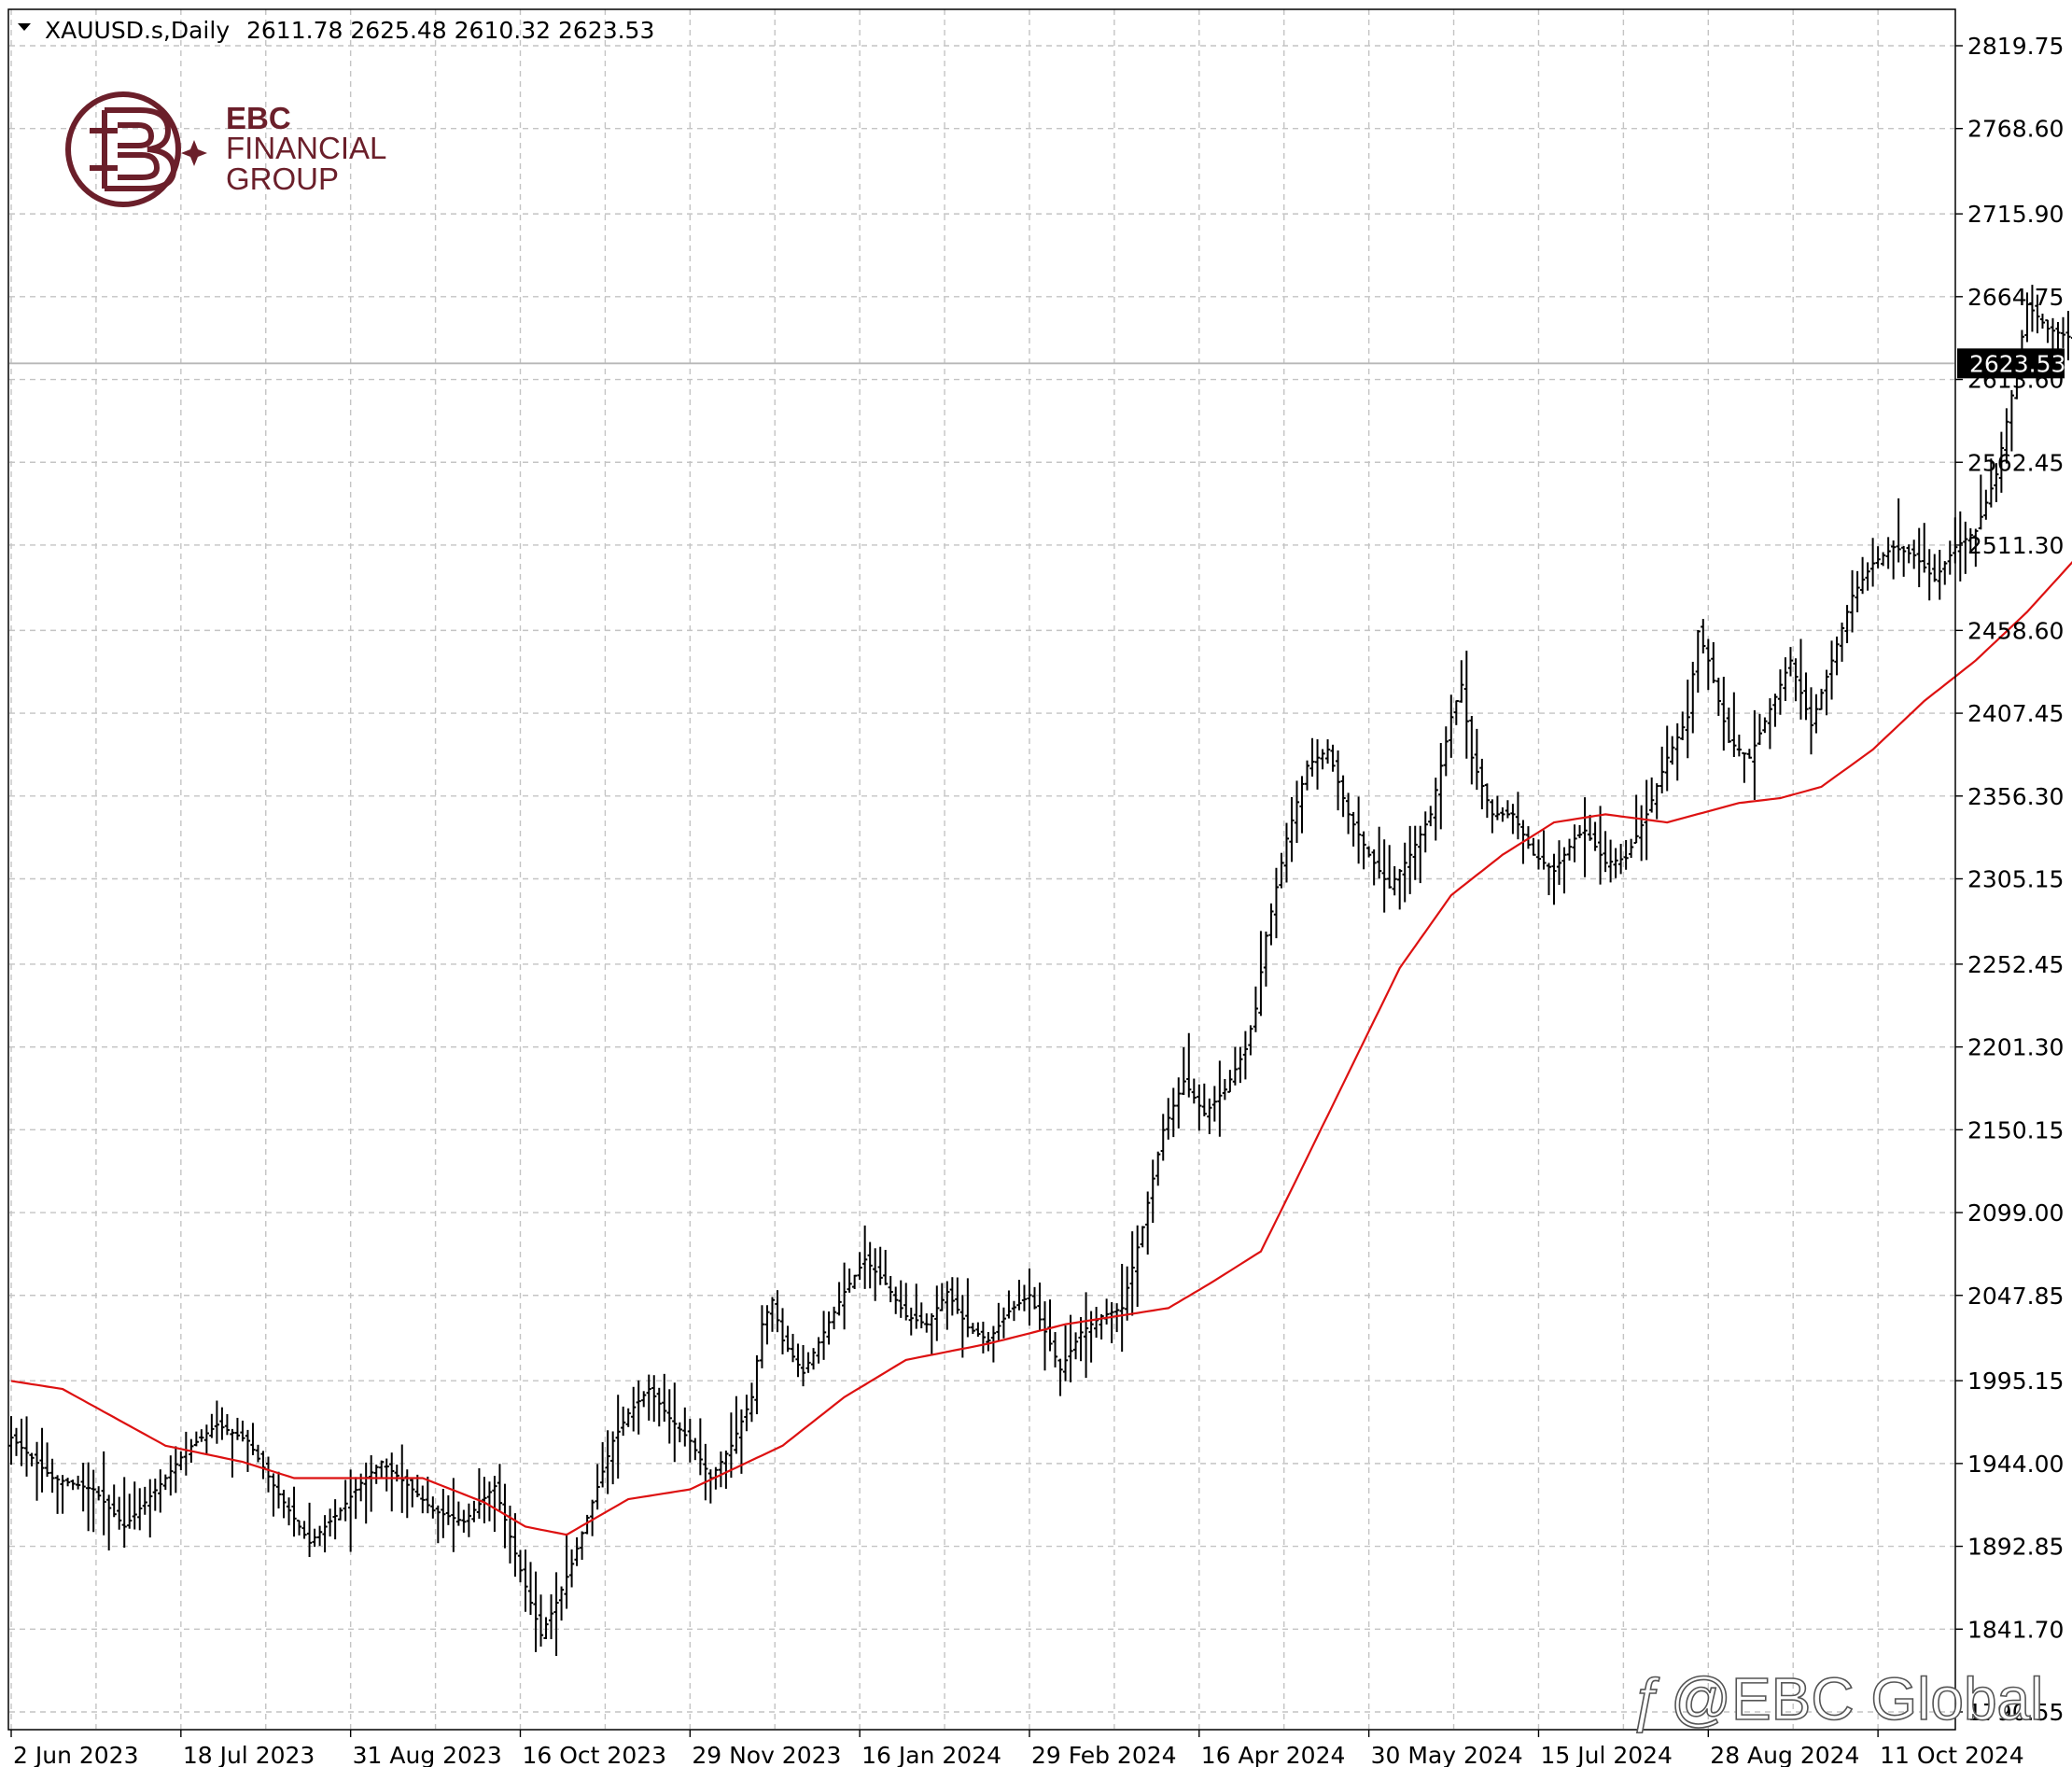 This screenshot has height=1767, width=2072. What do you see at coordinates (1273, 1754) in the screenshot?
I see `x-tick-label: 16 Apr 2024` at bounding box center [1273, 1754].